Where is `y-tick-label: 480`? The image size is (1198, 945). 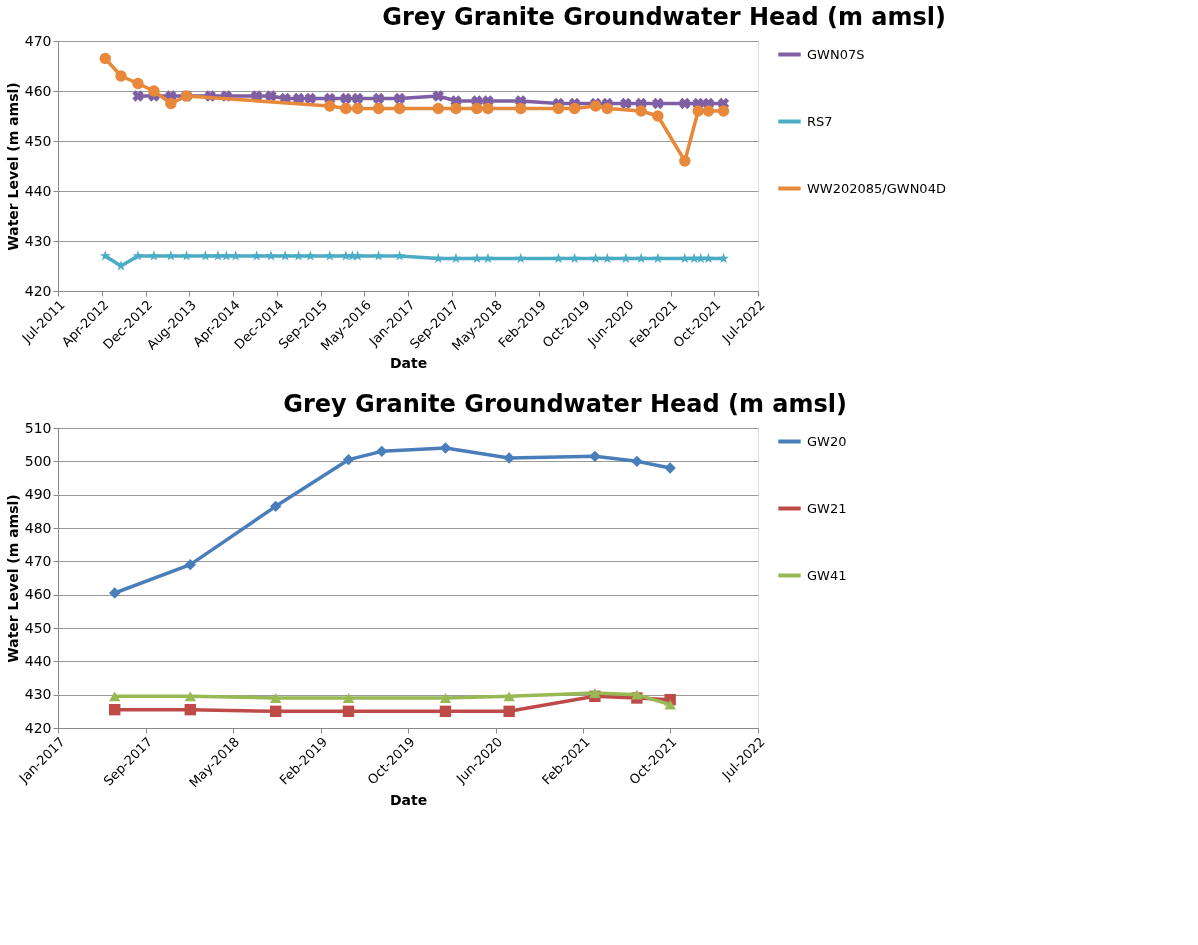 y-tick-label: 480 is located at coordinates (38, 527).